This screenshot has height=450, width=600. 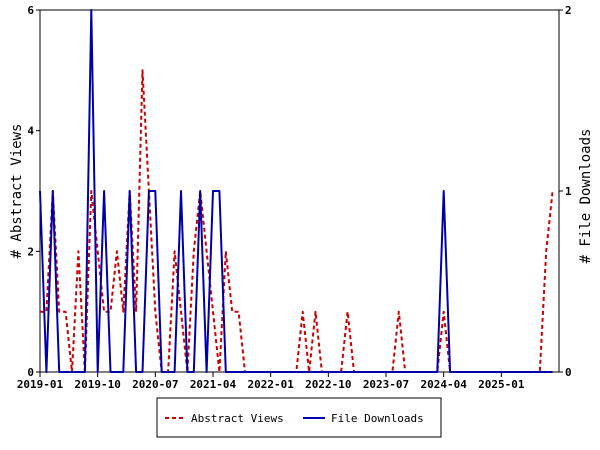 What do you see at coordinates (155, 384) in the screenshot?
I see `x-tick-label: 2020-07` at bounding box center [155, 384].